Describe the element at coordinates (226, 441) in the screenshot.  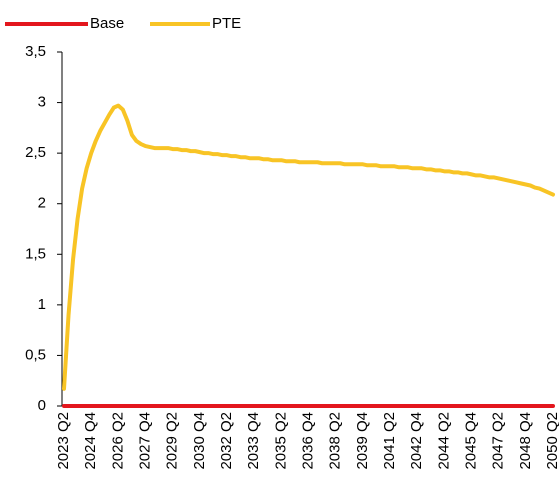
I see `x-tick-label: 2032 Q2` at that location.